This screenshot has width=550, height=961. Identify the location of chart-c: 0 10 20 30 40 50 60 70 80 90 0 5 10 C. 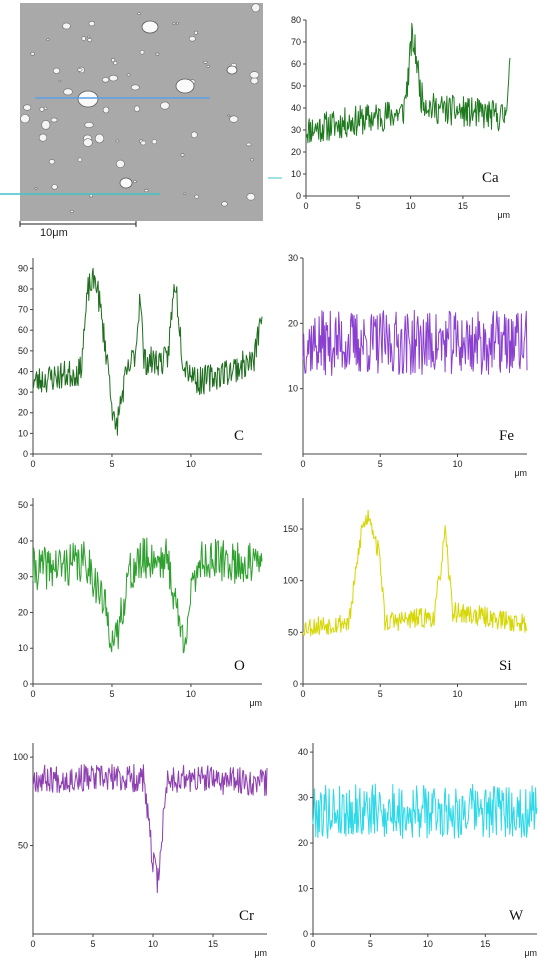
(140, 363).